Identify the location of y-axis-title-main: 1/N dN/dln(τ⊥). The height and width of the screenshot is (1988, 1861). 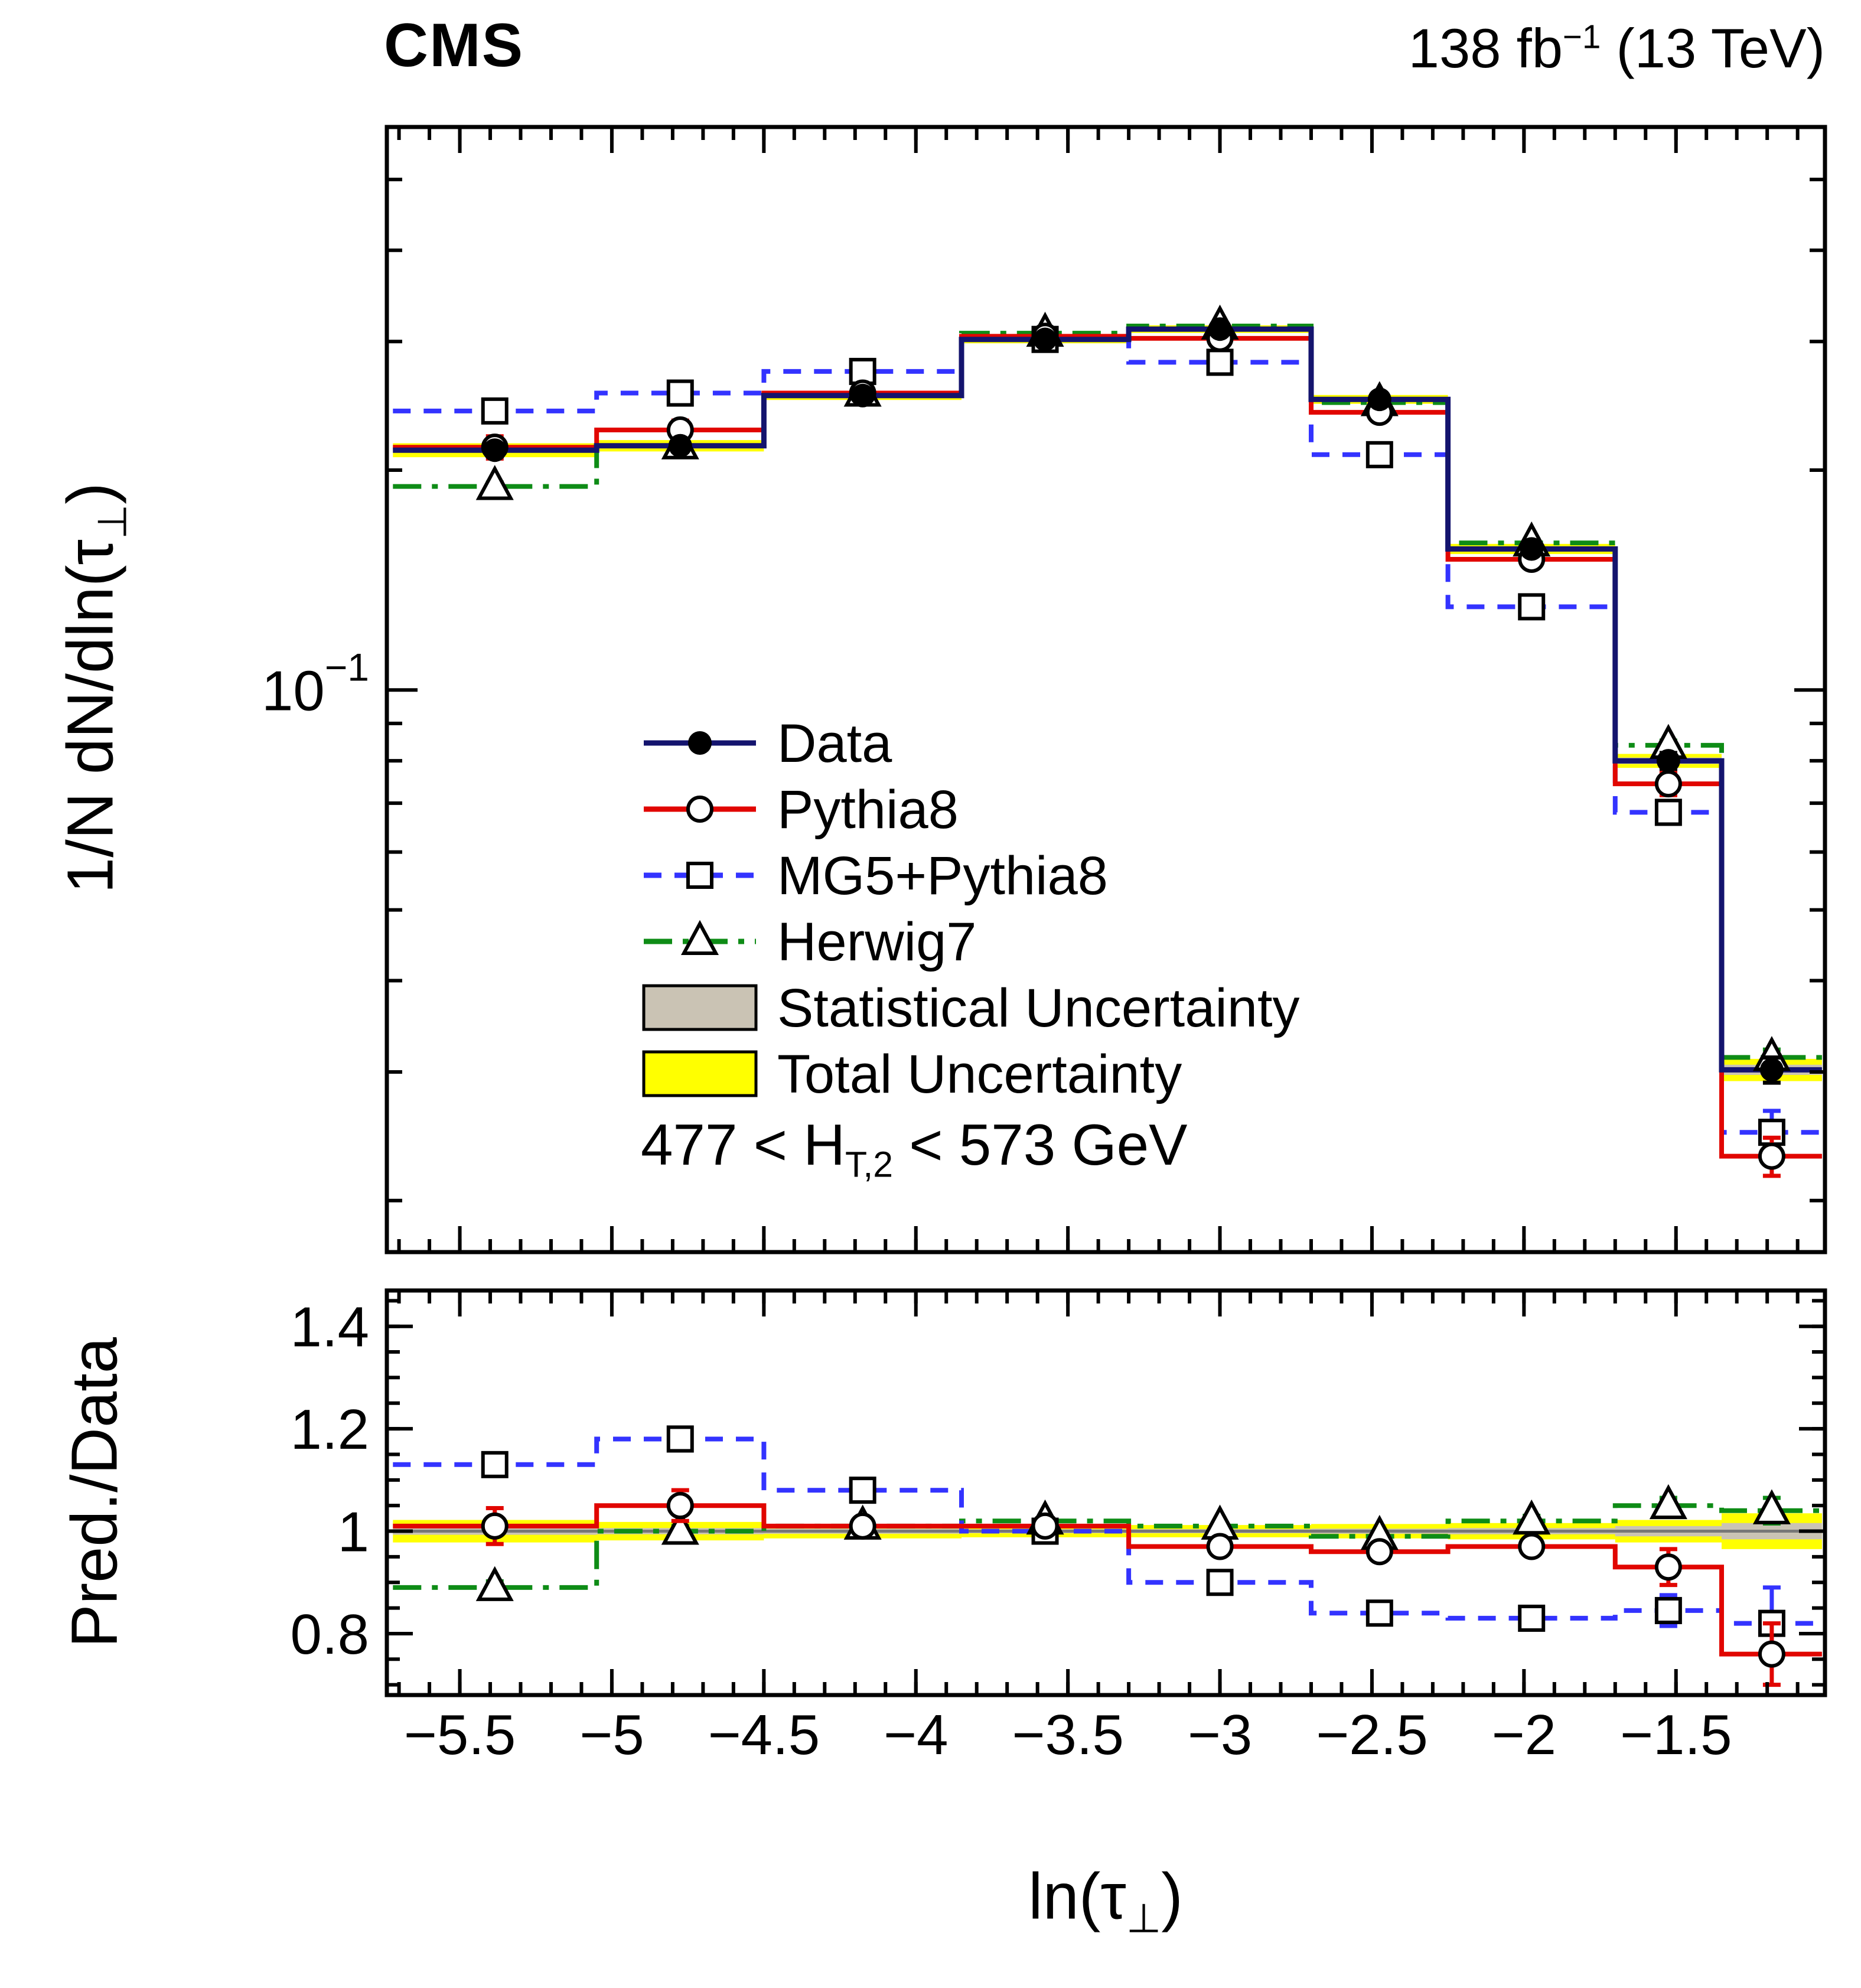
(94, 688).